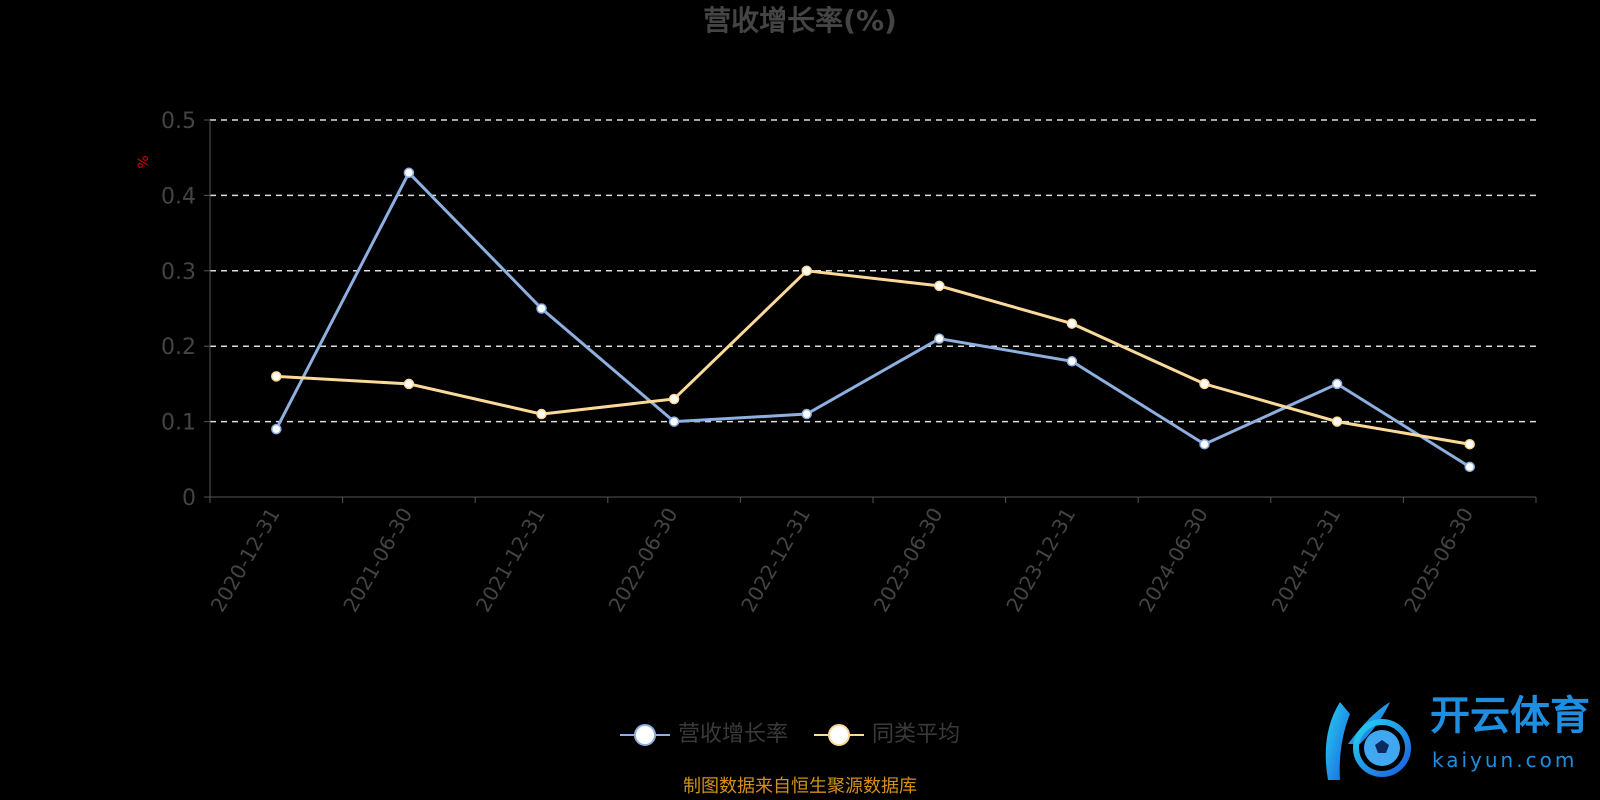 This screenshot has width=1600, height=800. What do you see at coordinates (908, 560) in the screenshot?
I see `x-tick-label: 2023-06-30` at bounding box center [908, 560].